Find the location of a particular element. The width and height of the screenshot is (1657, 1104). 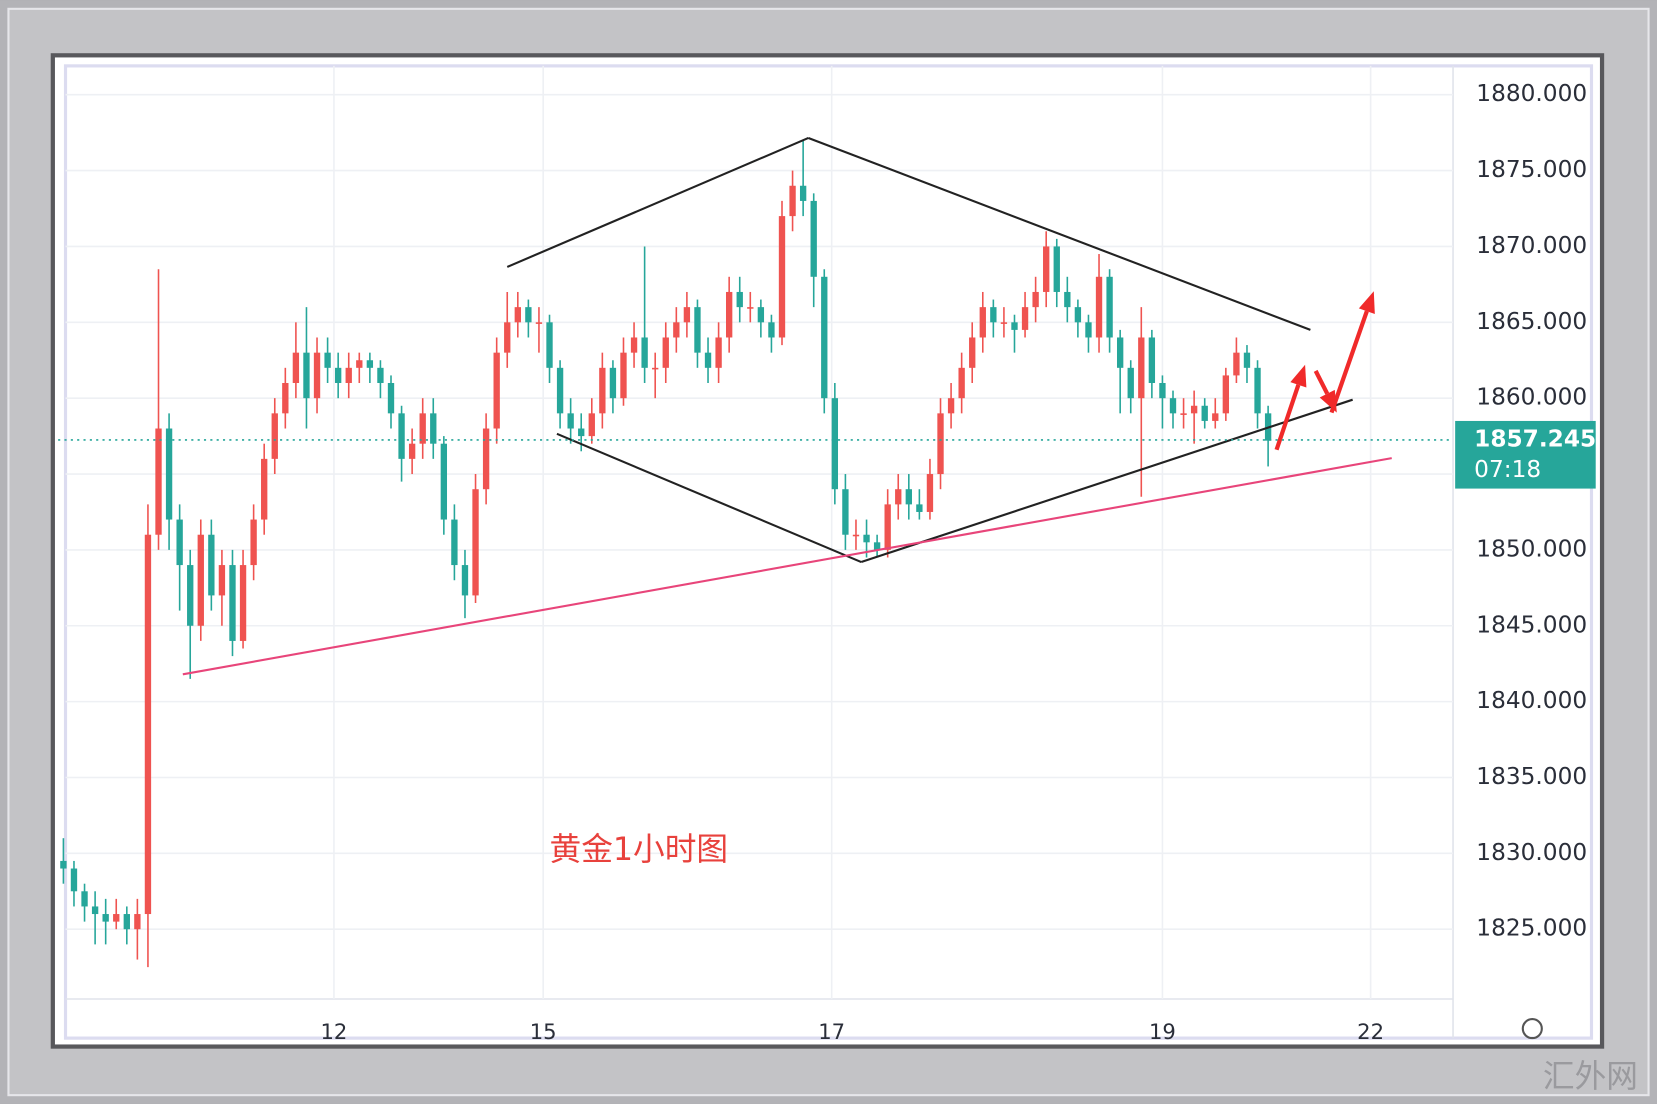

y-tick-label: 1860.000 is located at coordinates (1531, 397).